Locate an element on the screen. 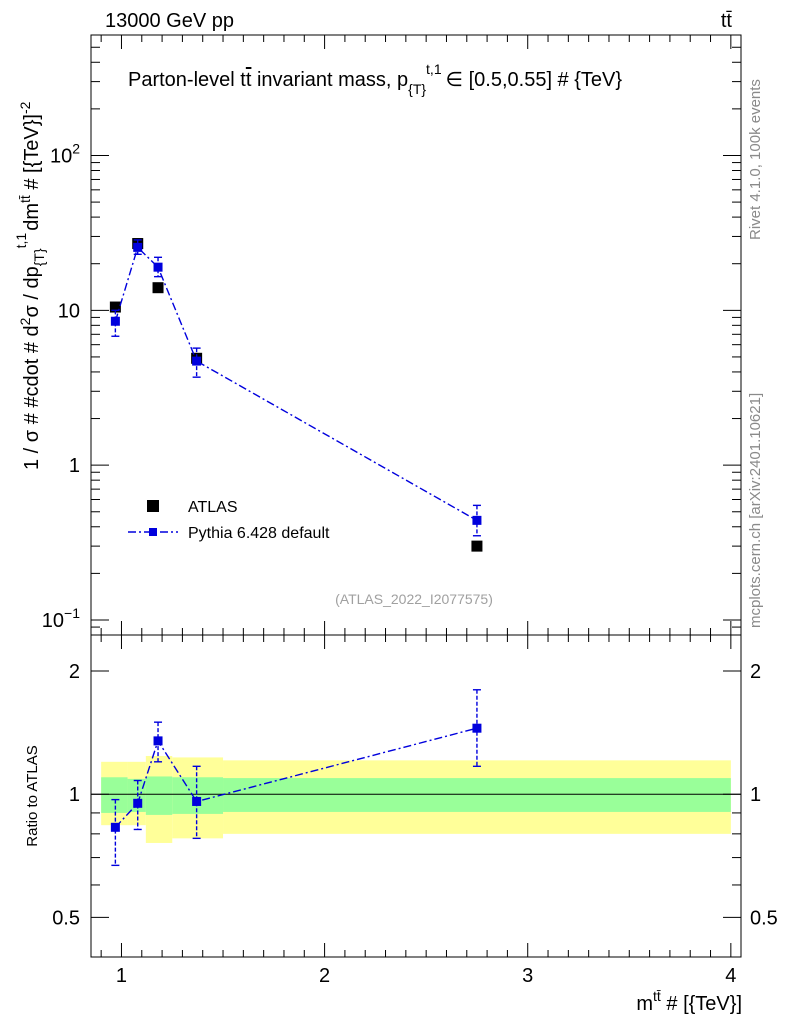 The height and width of the screenshot is (1024, 786). mcplots-label: mcplots.cern.ch [arXiv:2401.10621] is located at coordinates (755, 510).